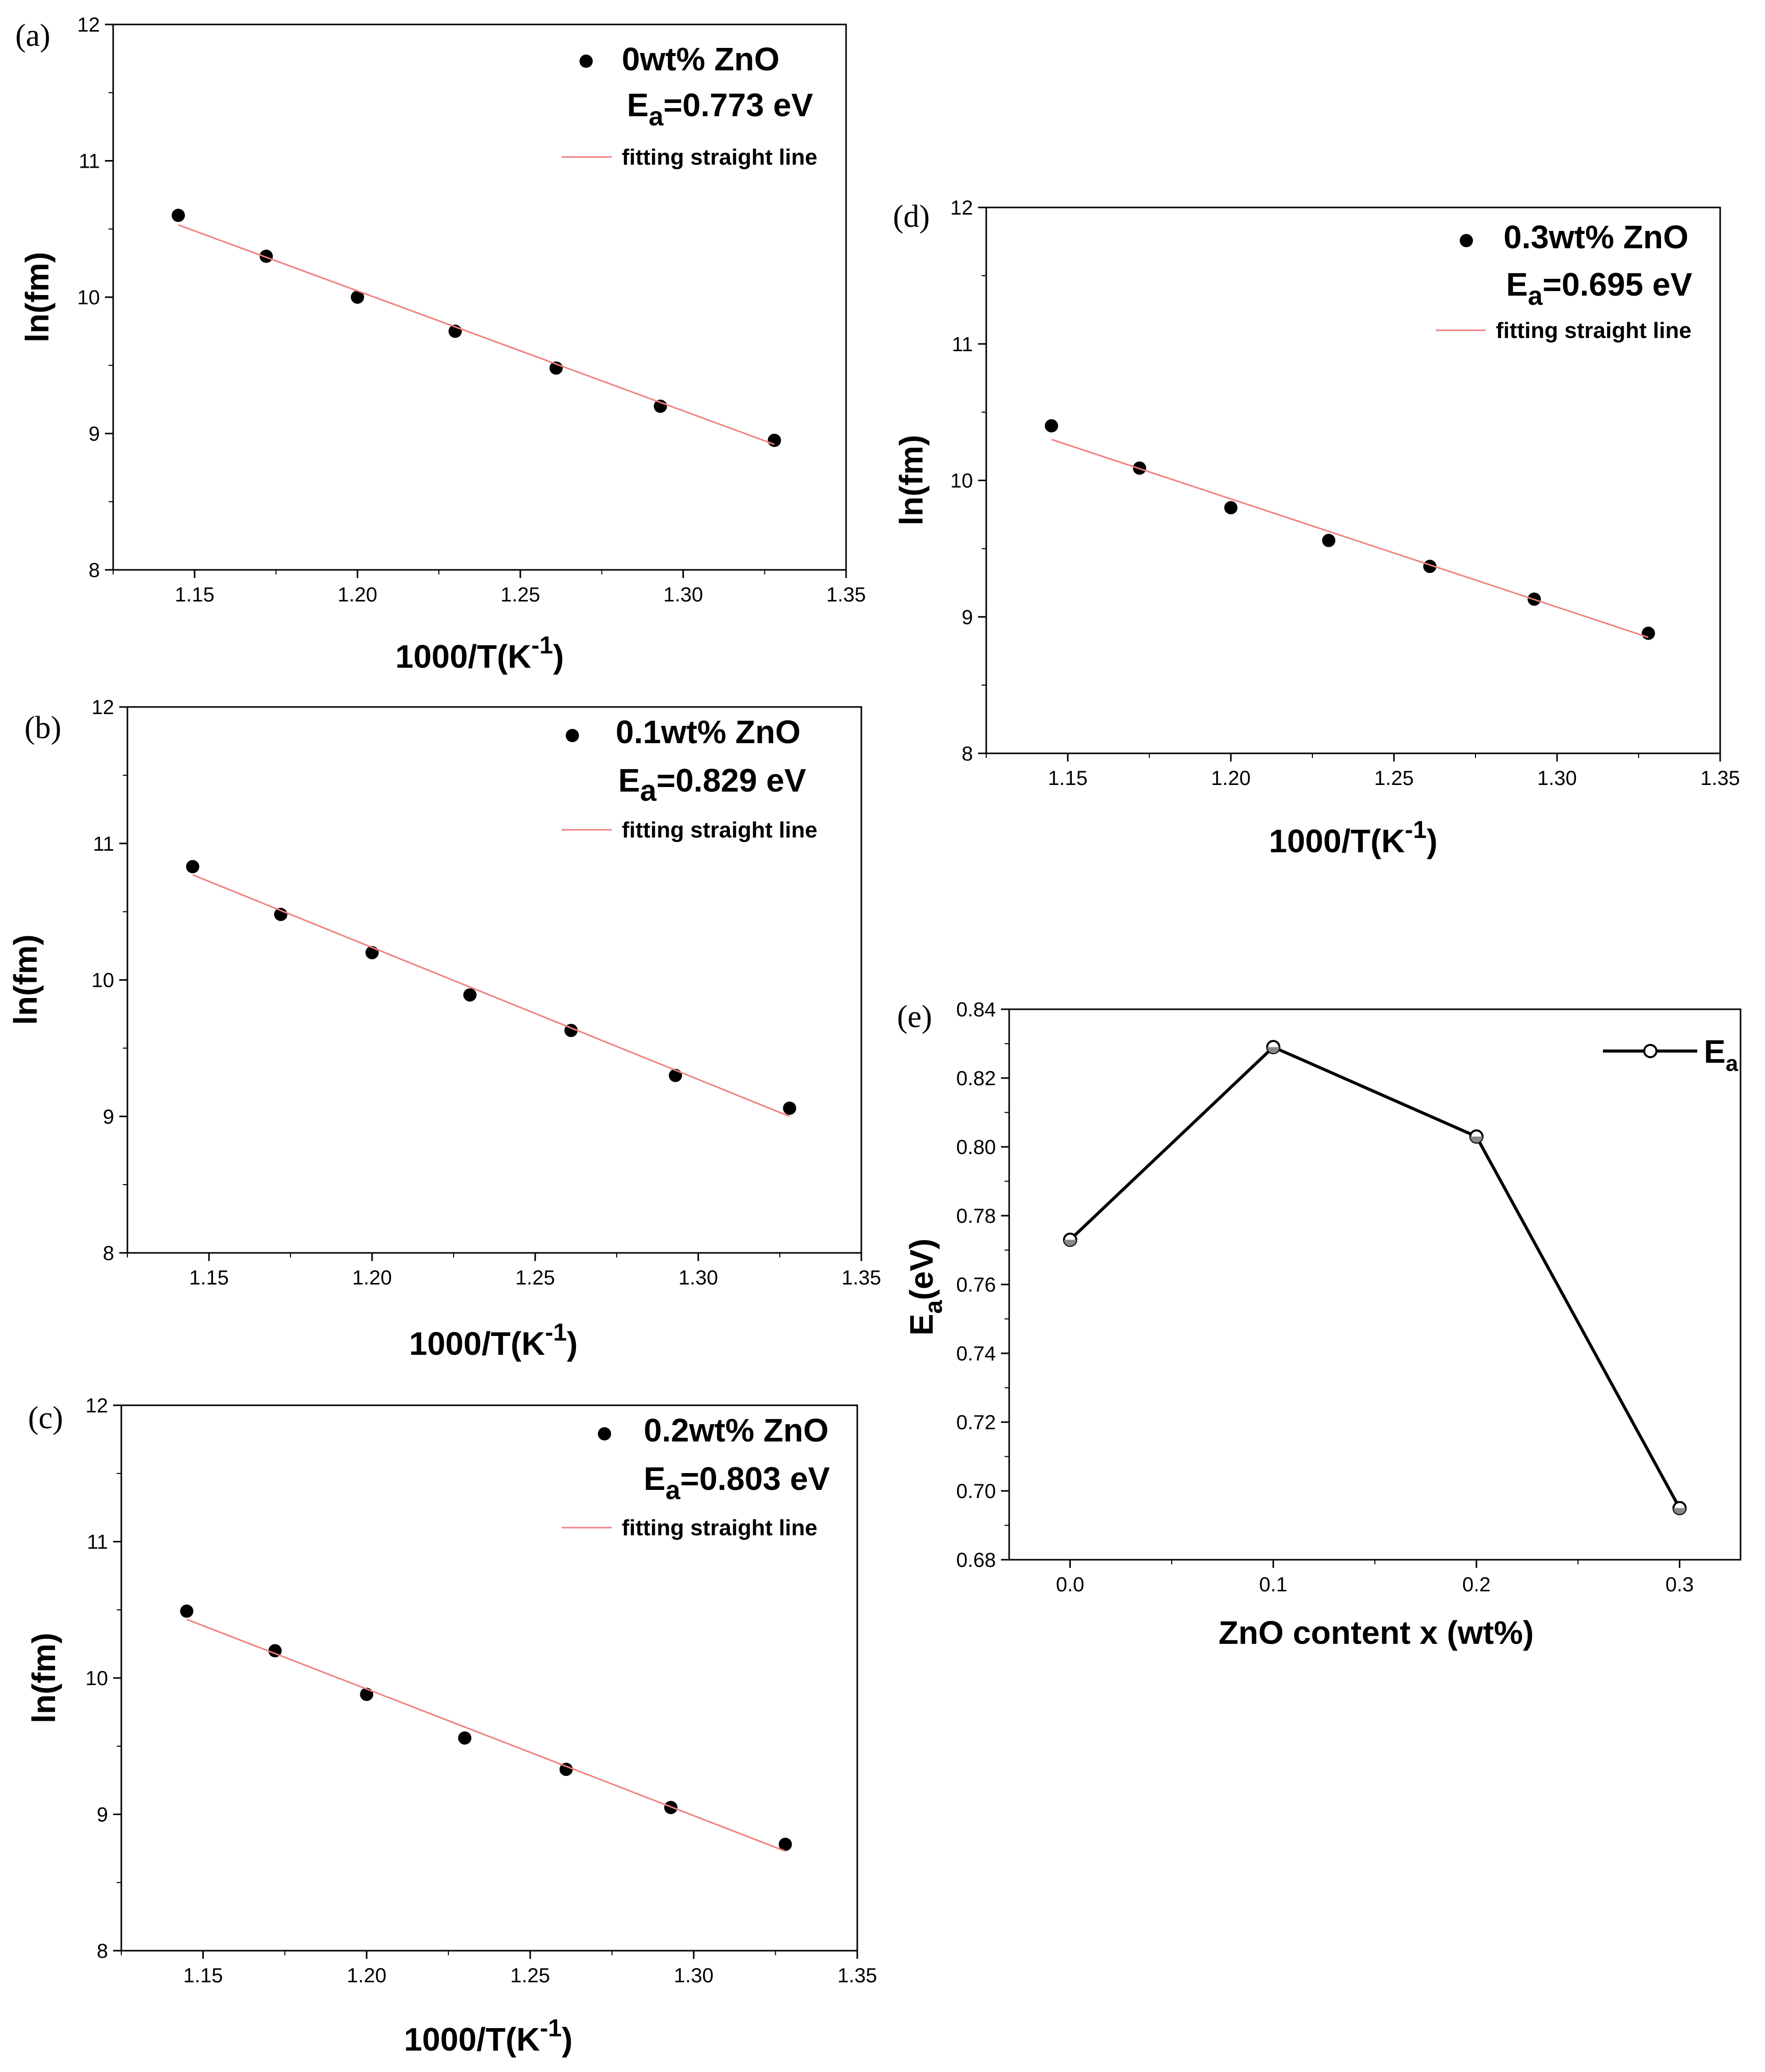  I want to click on panel-label: (c), so click(45, 1418).